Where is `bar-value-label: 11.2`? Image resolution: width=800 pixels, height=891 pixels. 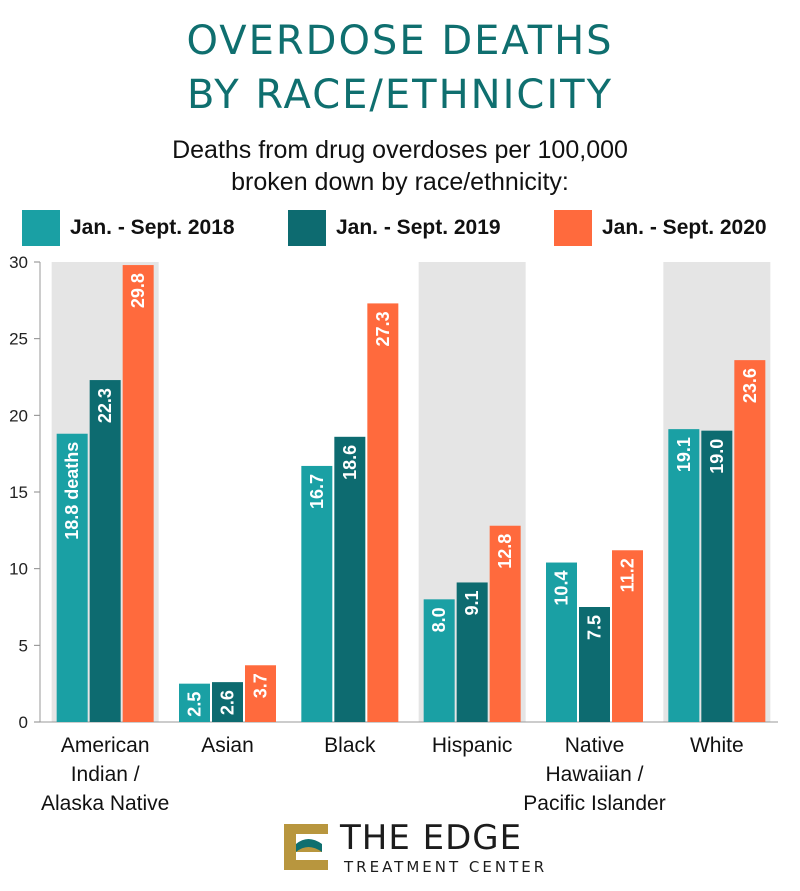 bar-value-label: 11.2 is located at coordinates (628, 575).